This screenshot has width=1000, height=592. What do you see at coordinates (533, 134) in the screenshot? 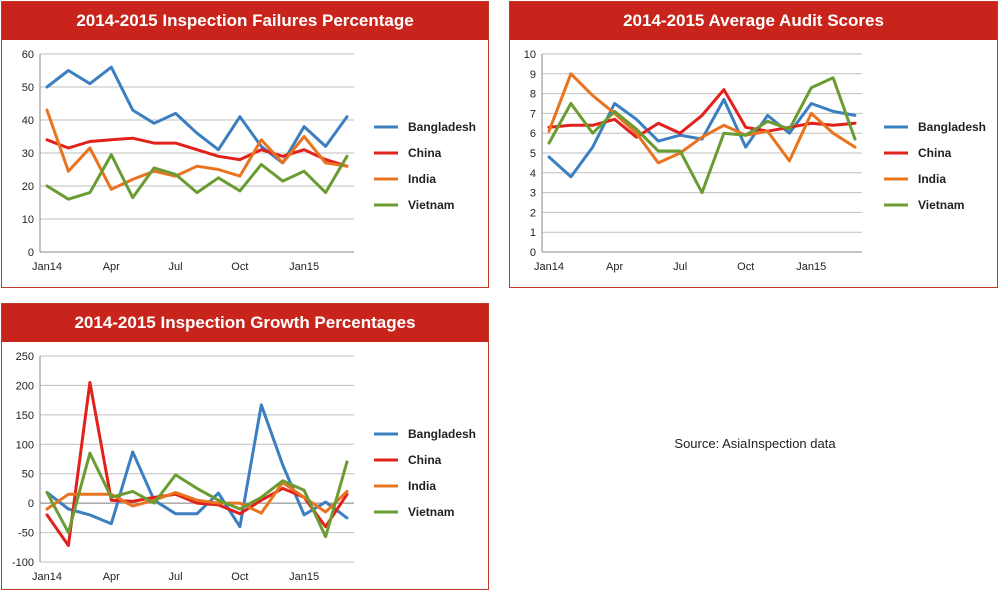
I see `y-tick-label: 6` at bounding box center [533, 134].